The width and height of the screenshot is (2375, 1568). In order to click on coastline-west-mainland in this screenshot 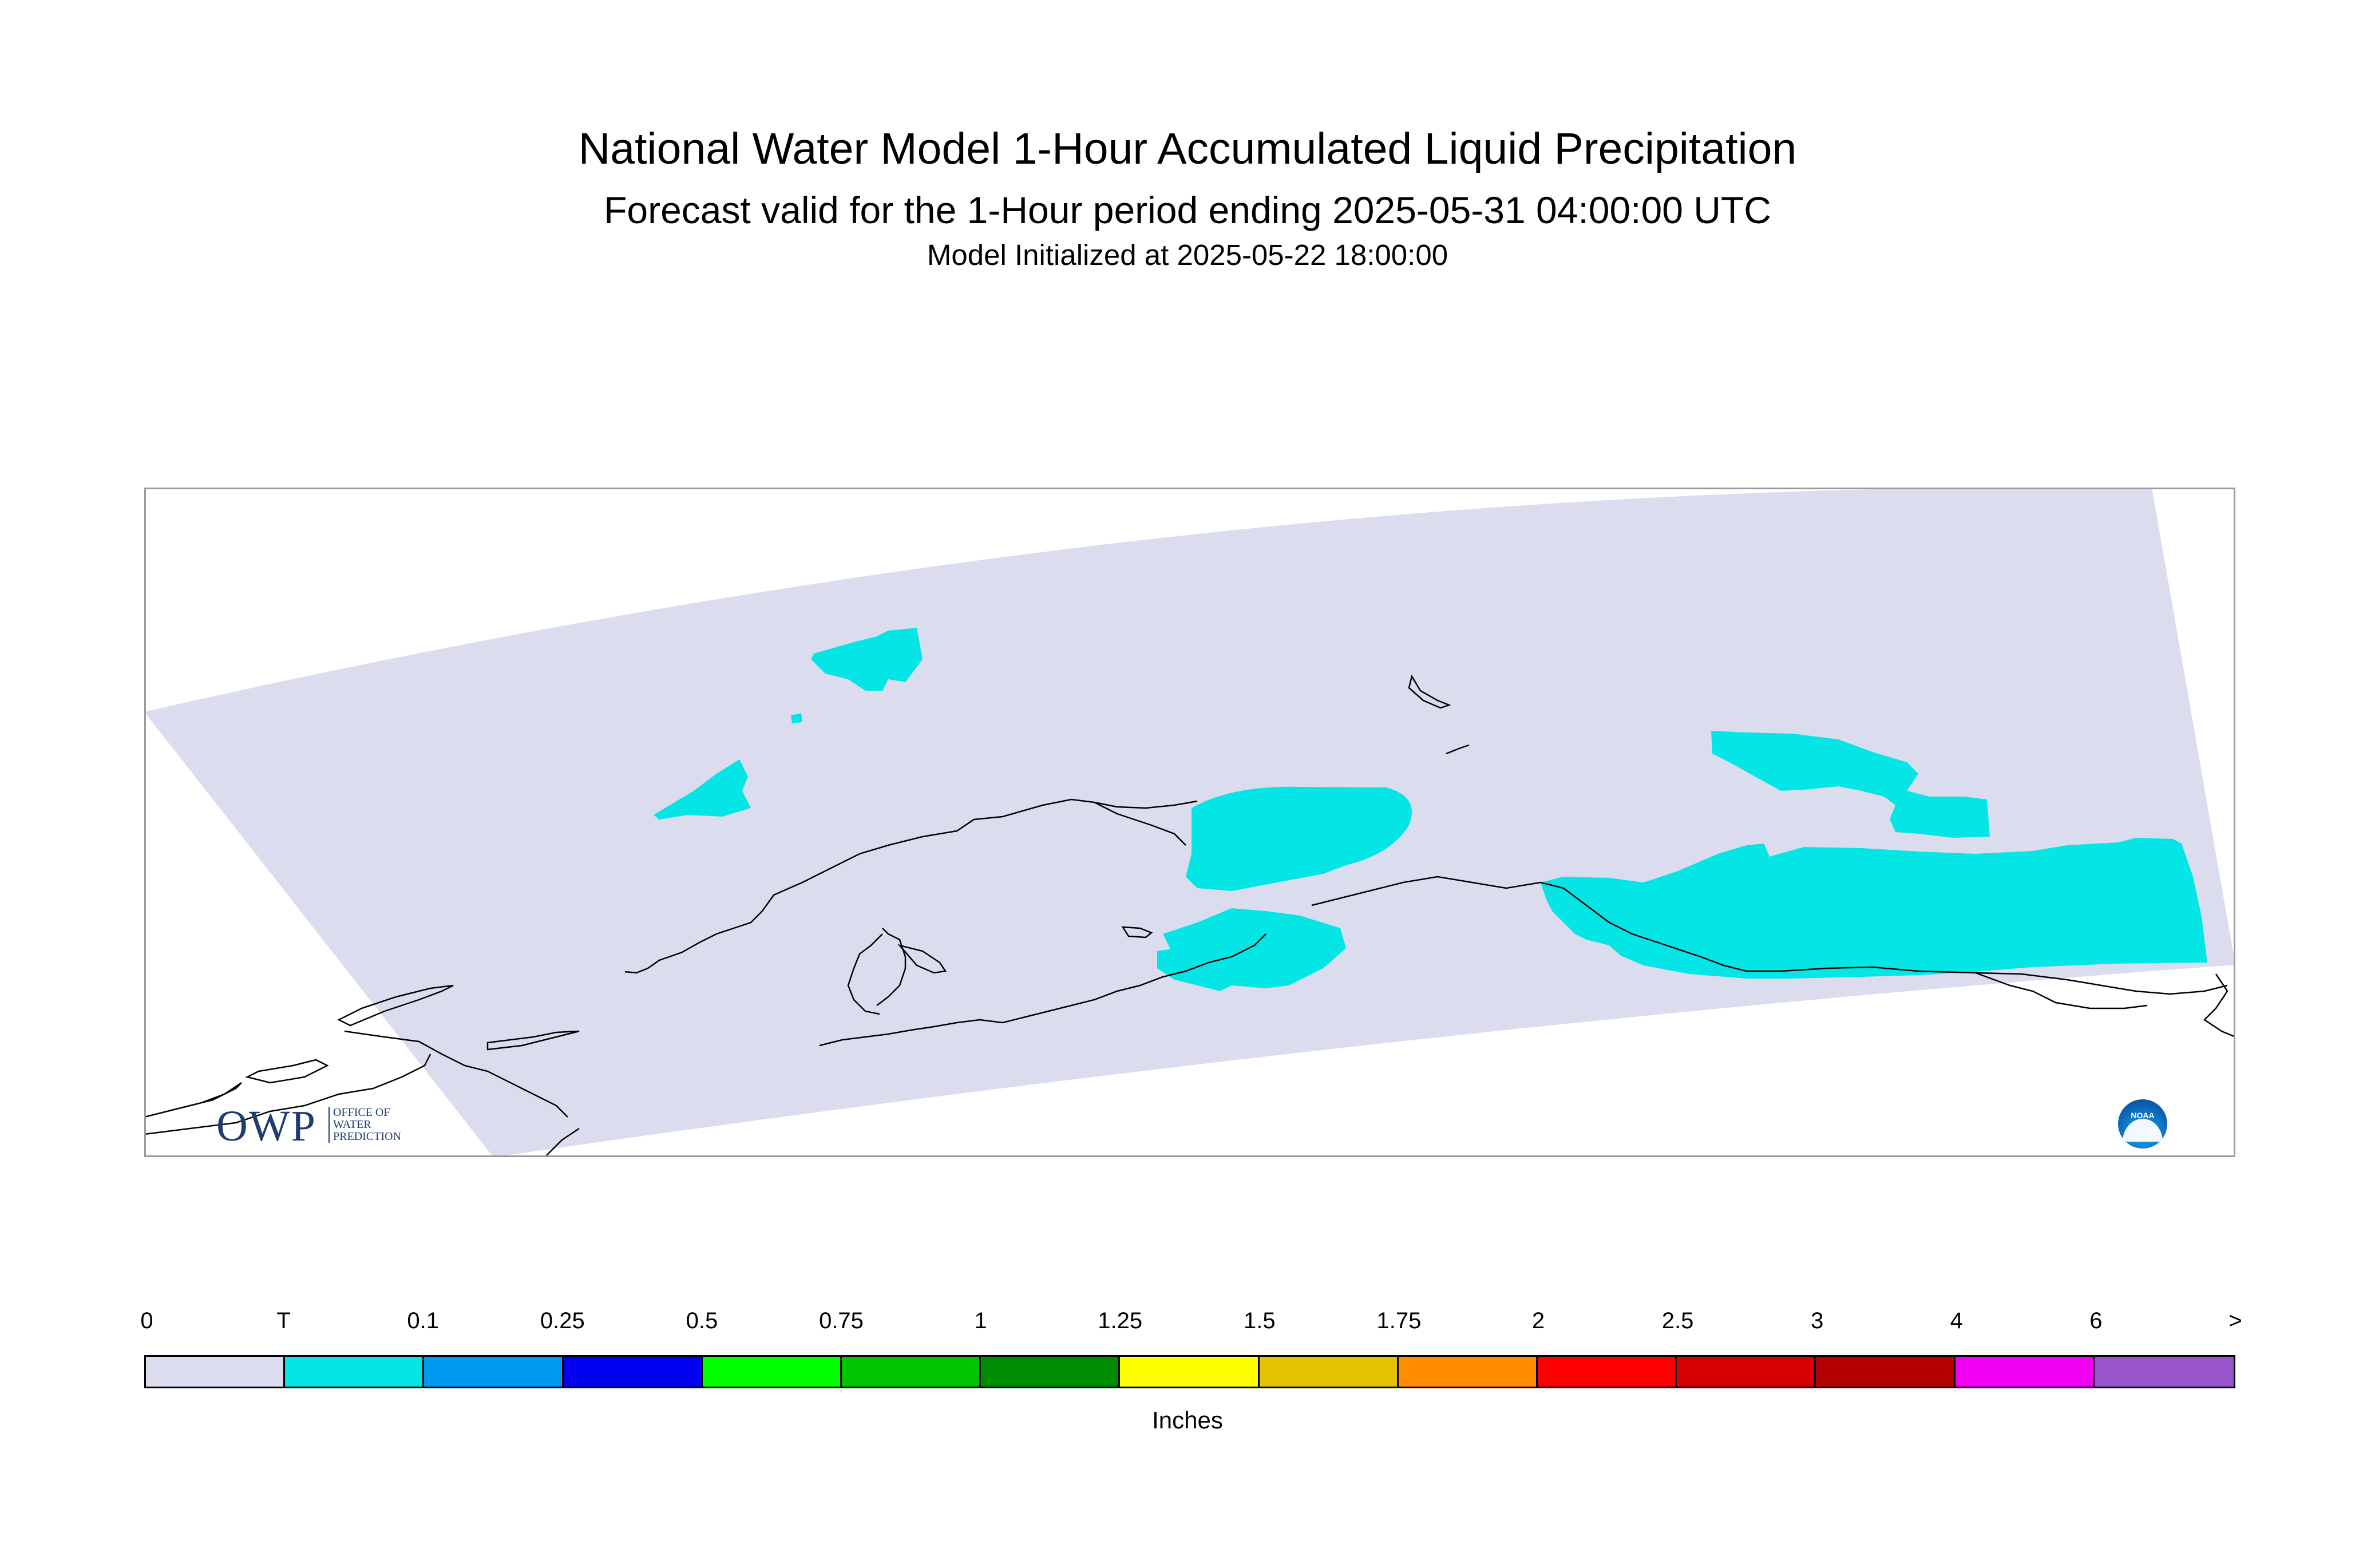, I will do `click(288, 1094)`.